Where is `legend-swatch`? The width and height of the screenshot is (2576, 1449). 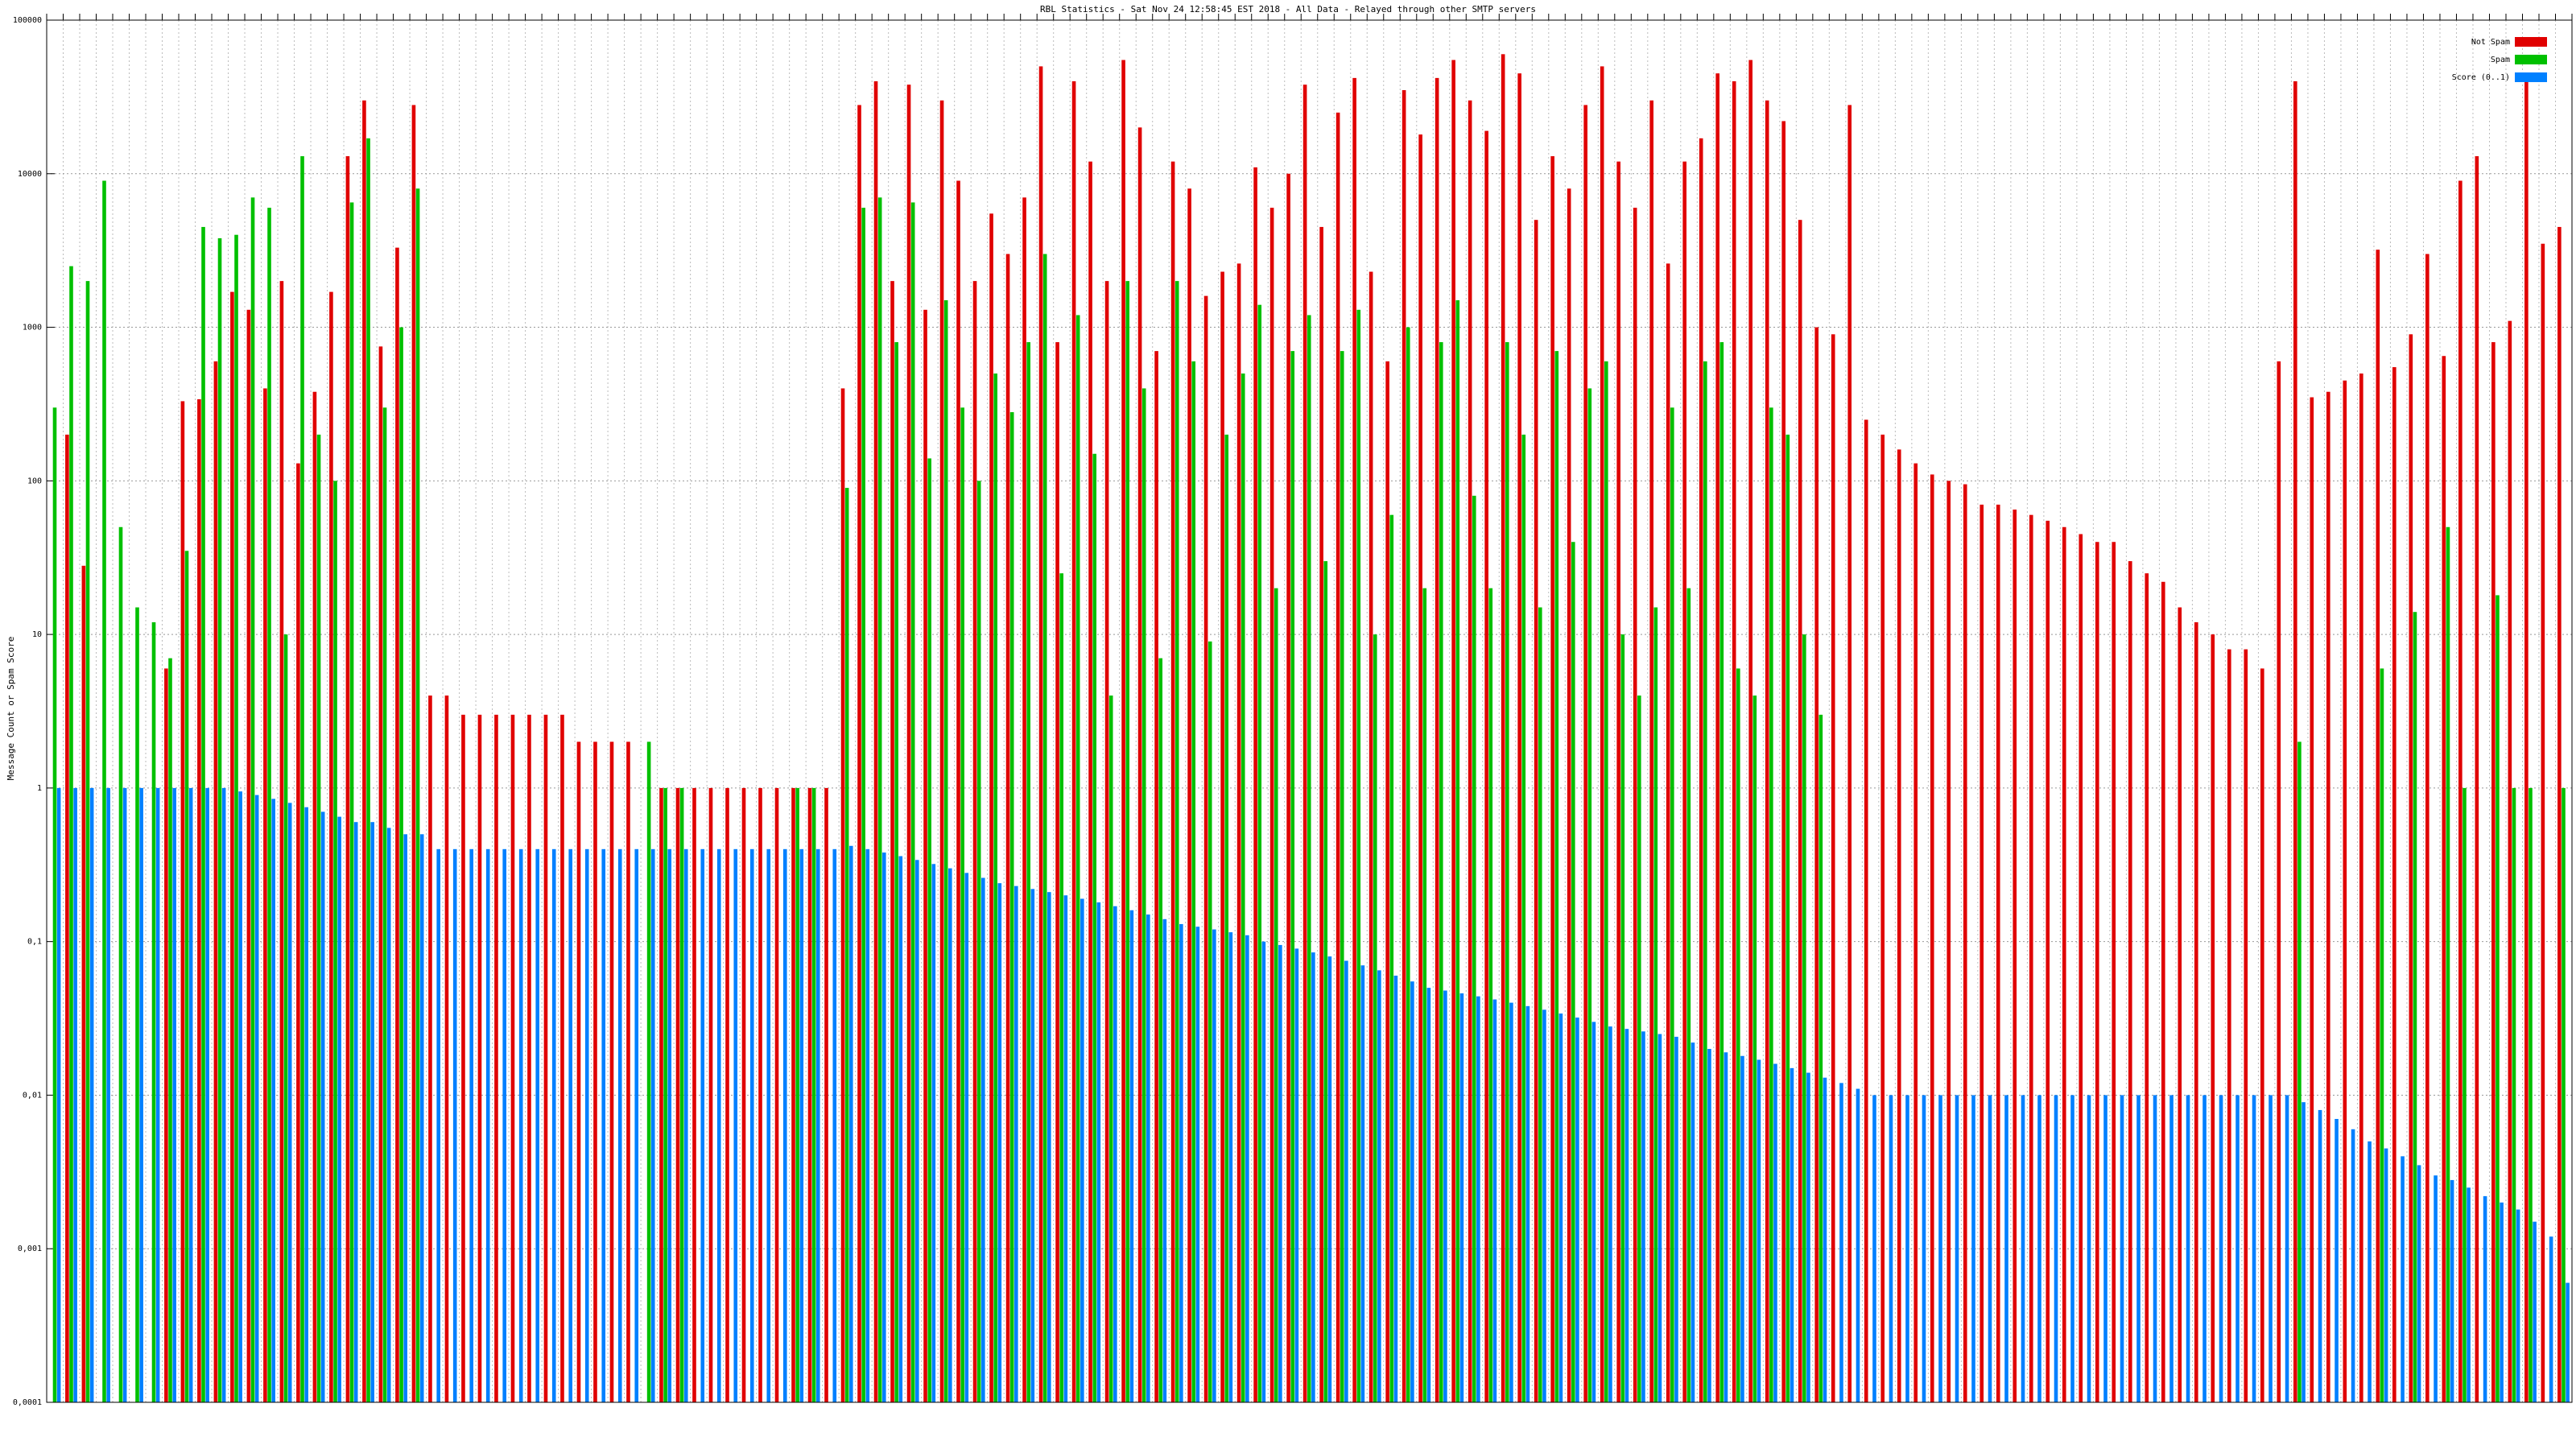 legend-swatch is located at coordinates (2531, 42).